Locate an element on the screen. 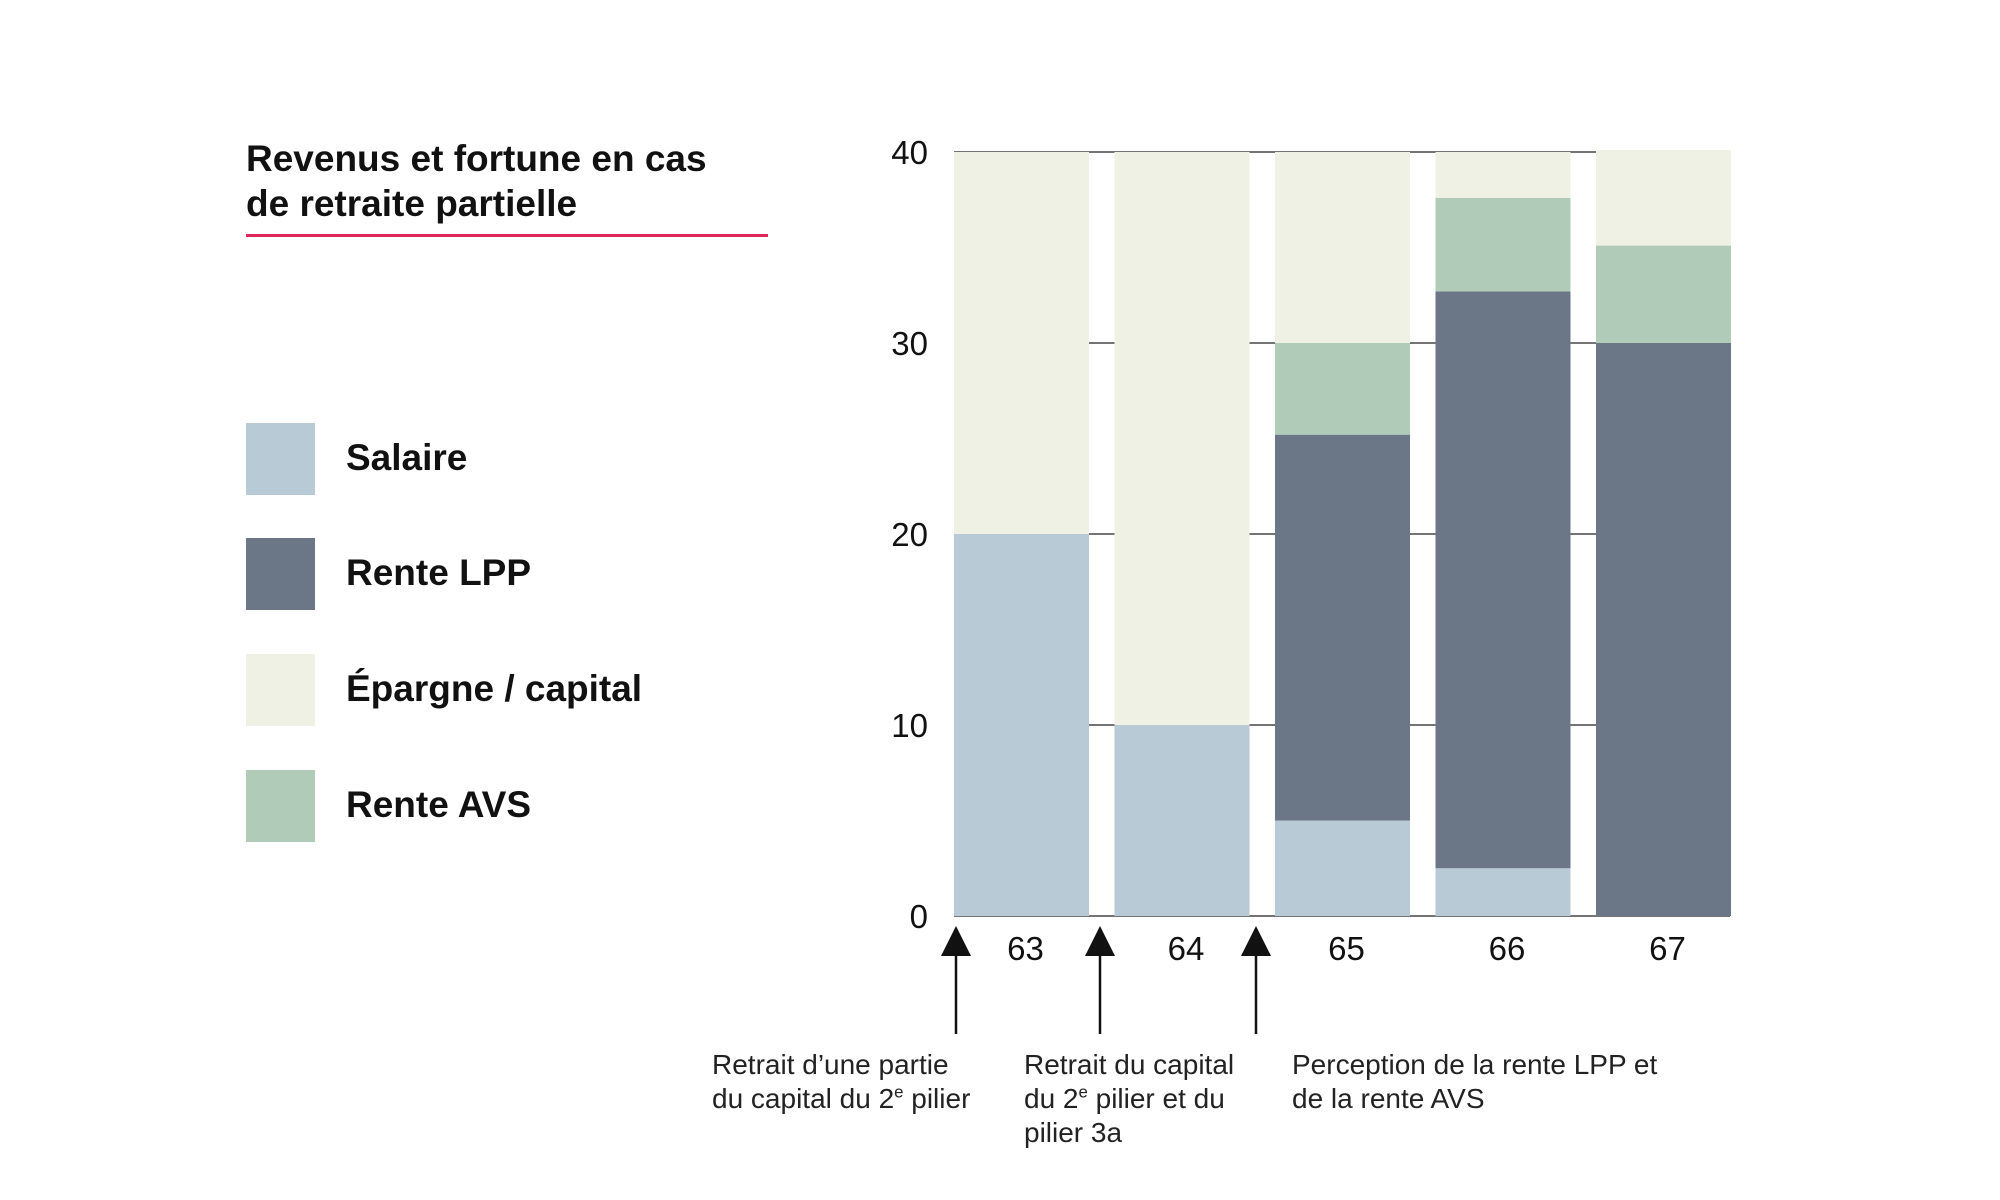  legend-item-epargne-capital: Épargne / capital is located at coordinates (546, 690).